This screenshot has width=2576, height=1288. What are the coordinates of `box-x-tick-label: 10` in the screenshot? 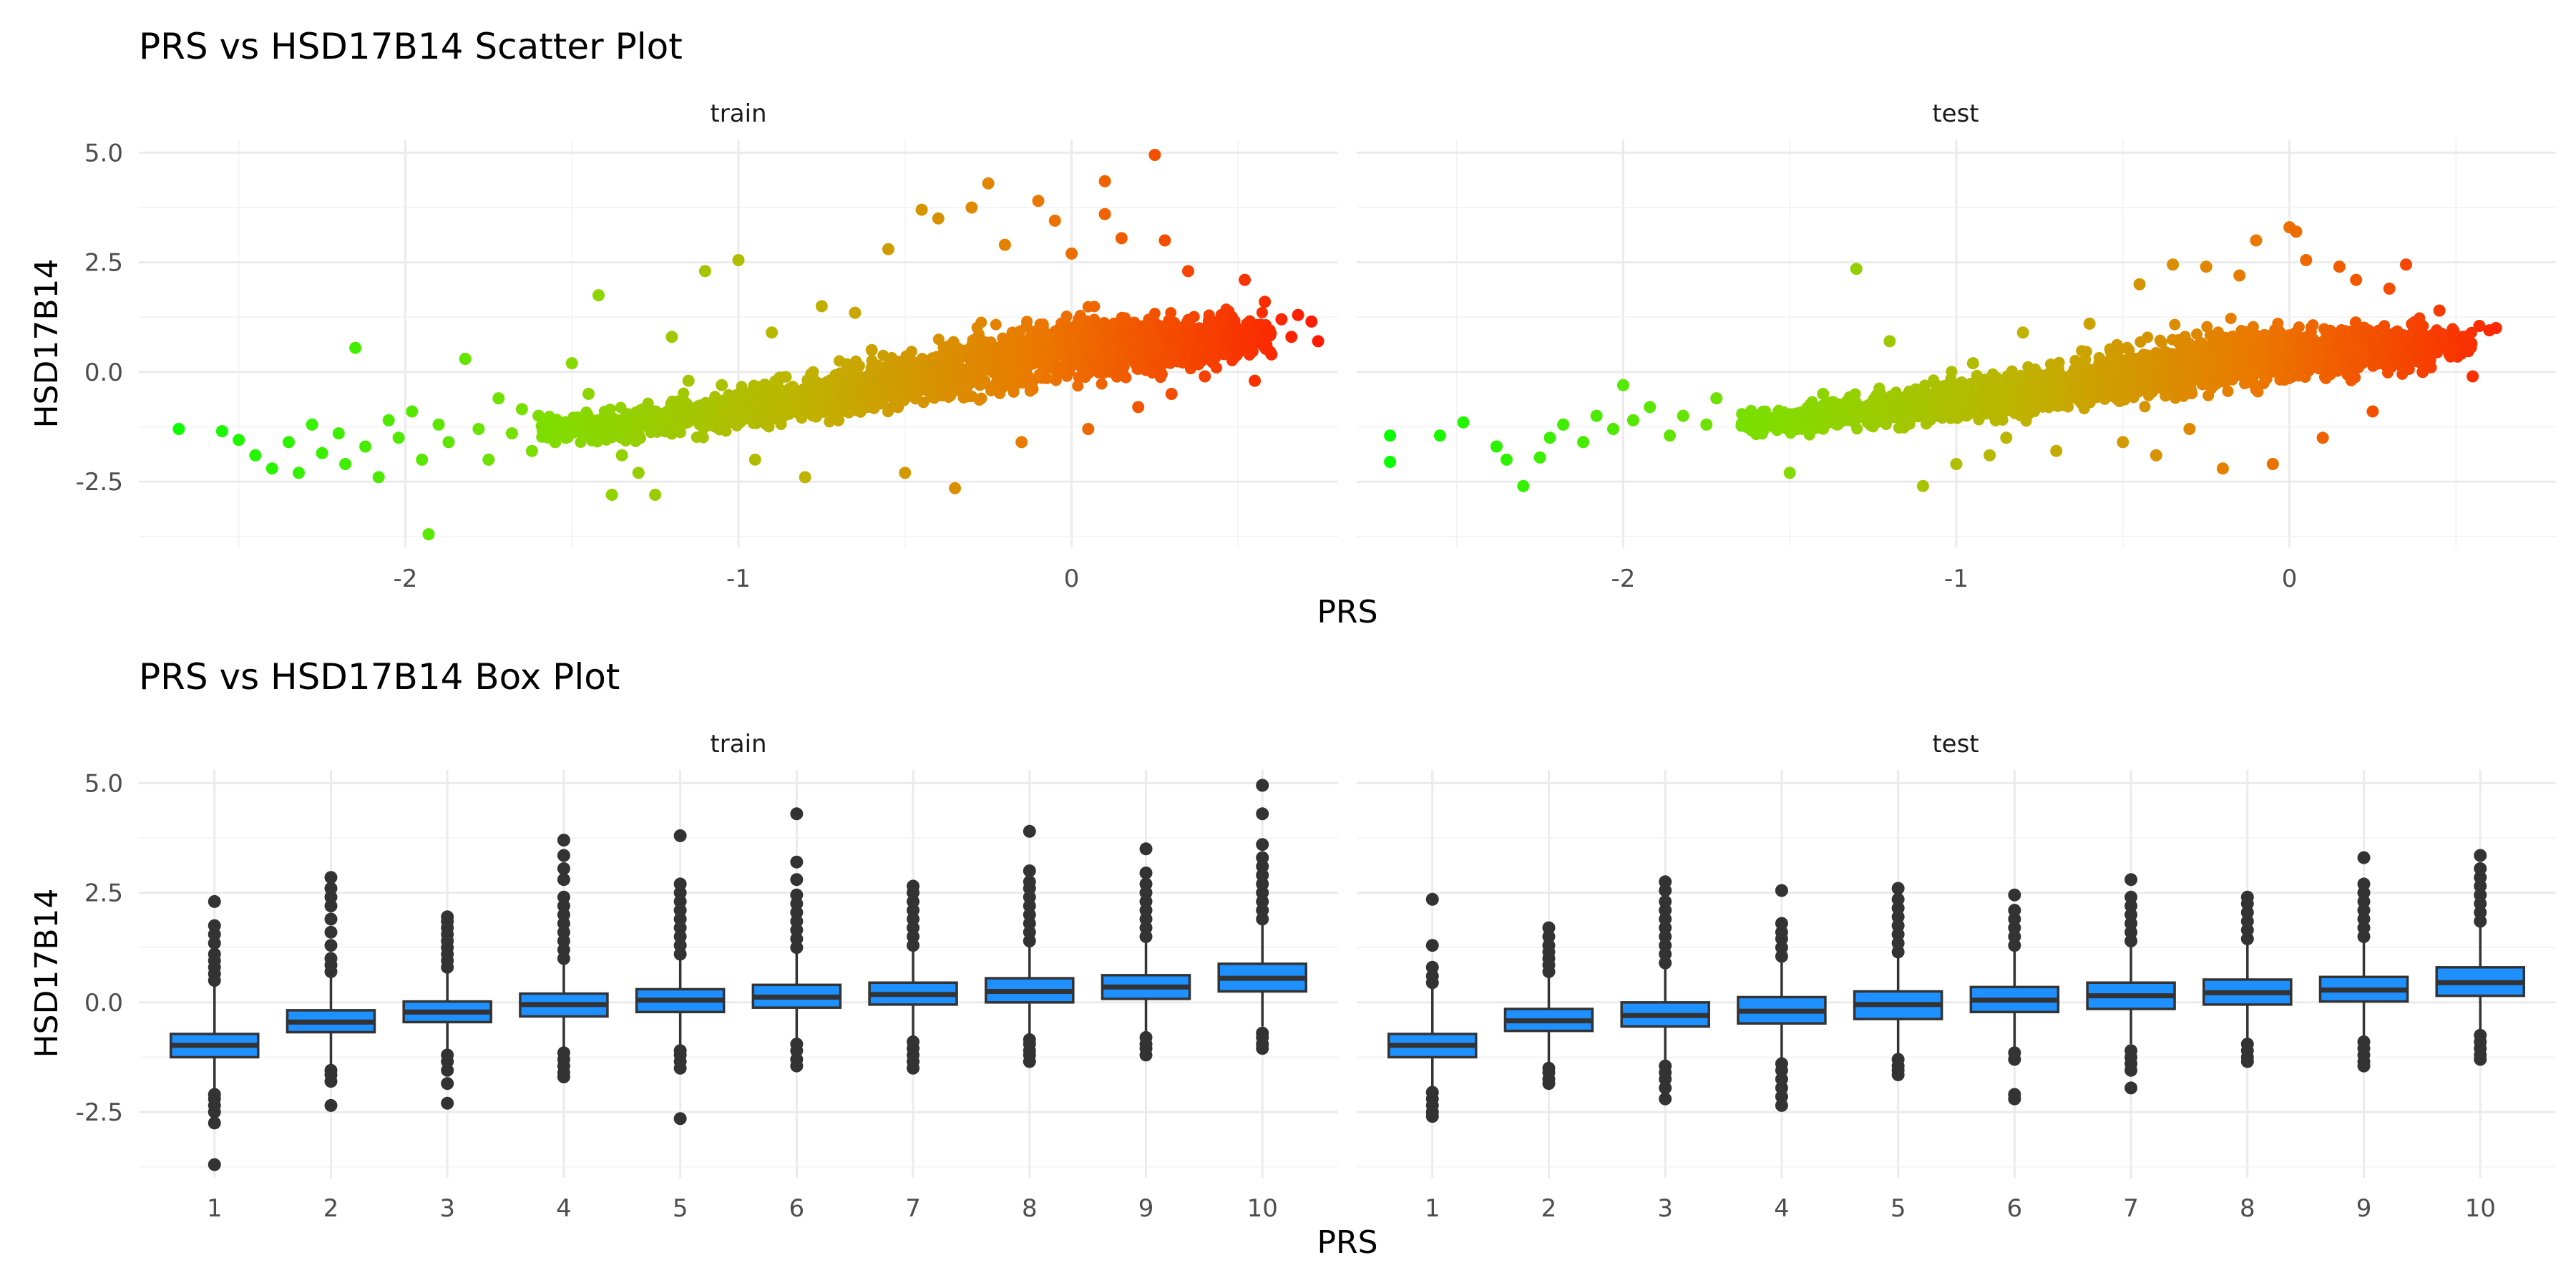 It's located at (1262, 1208).